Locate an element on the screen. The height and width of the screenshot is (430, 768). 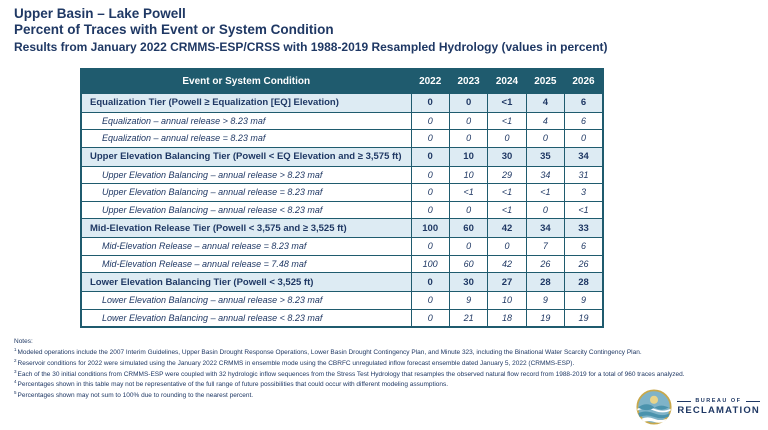
title-line1: Upper Basin – Lake Powell is located at coordinates (100, 13).